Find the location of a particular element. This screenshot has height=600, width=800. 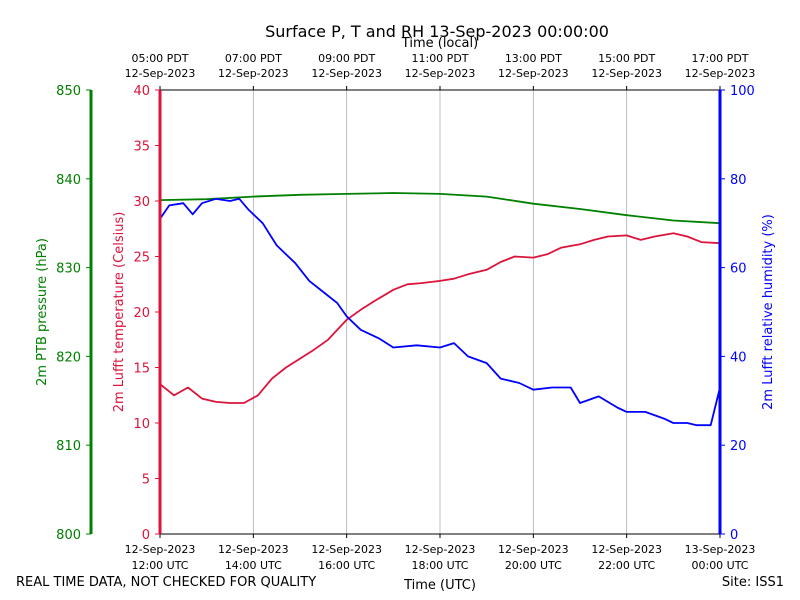

x-tick-label-utc-time: 20:00 UTC is located at coordinates (533, 565).